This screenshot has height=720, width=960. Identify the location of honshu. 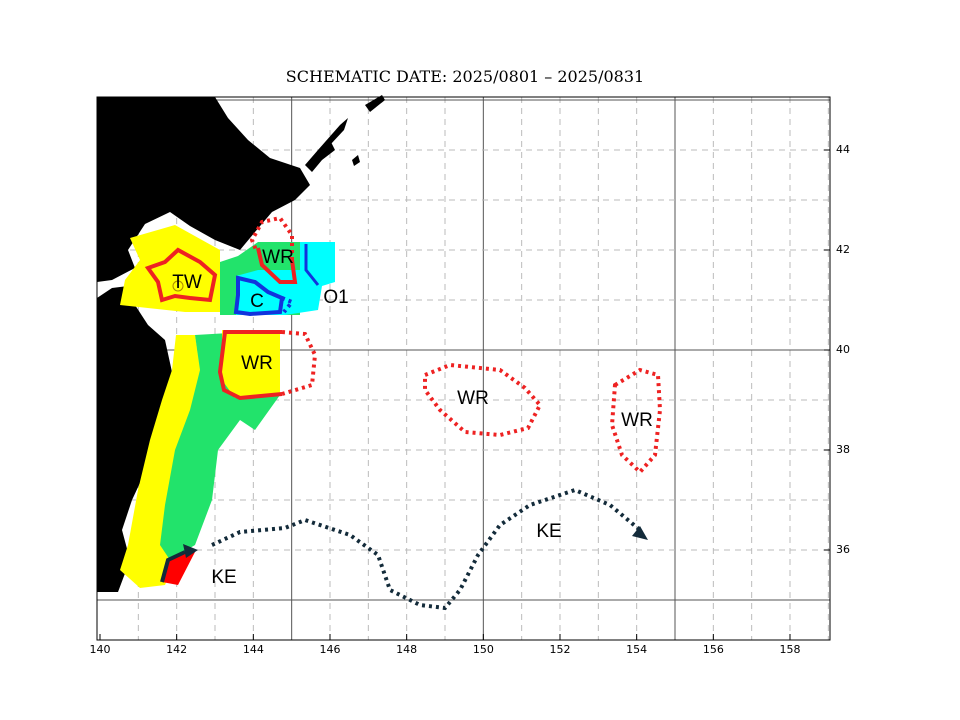
(134, 439).